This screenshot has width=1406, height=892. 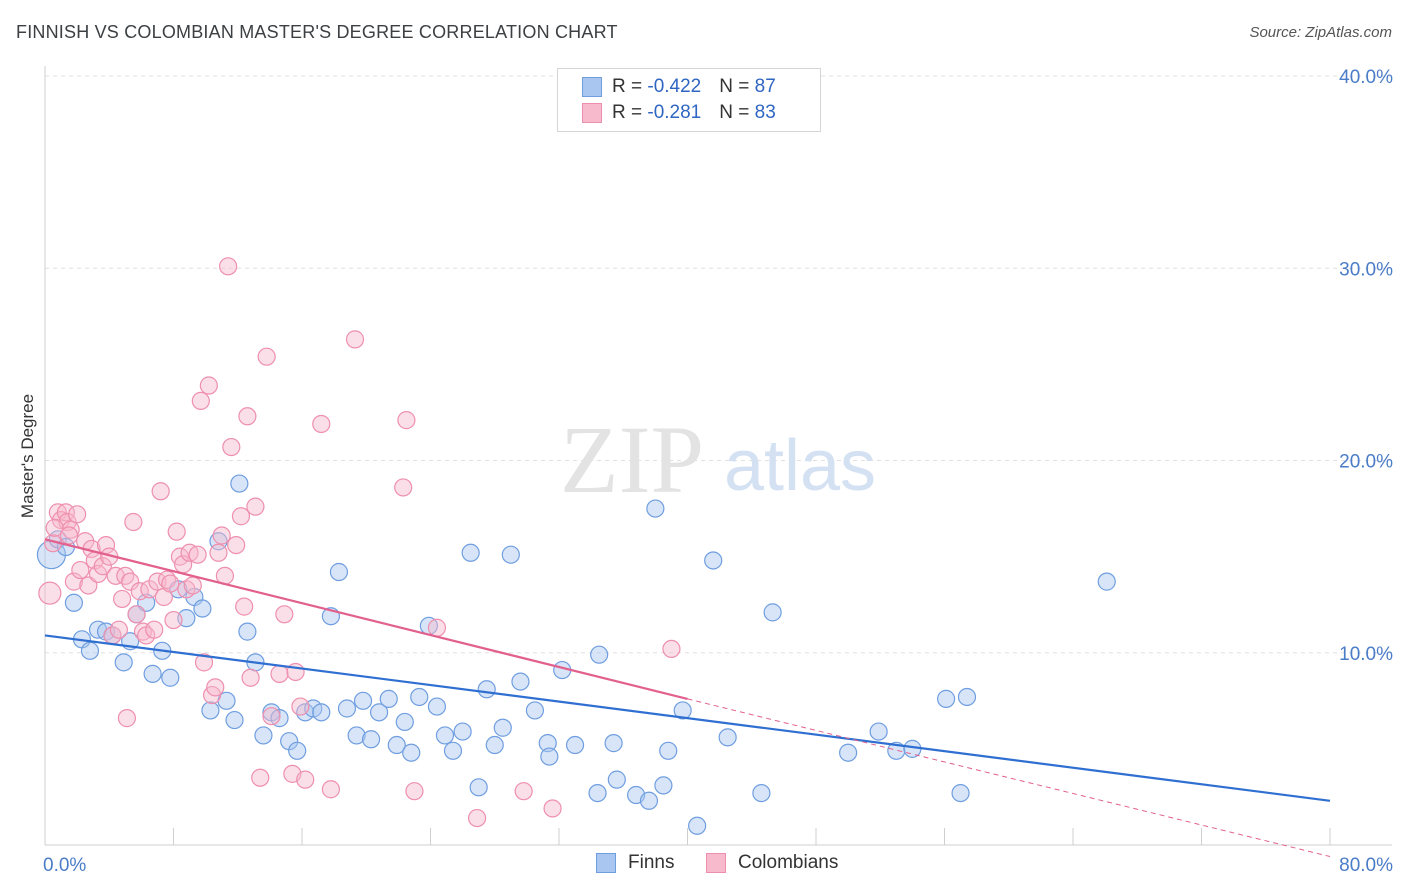 What do you see at coordinates (737, 112) in the screenshot?
I see `legend-n-label: N =` at bounding box center [737, 112].